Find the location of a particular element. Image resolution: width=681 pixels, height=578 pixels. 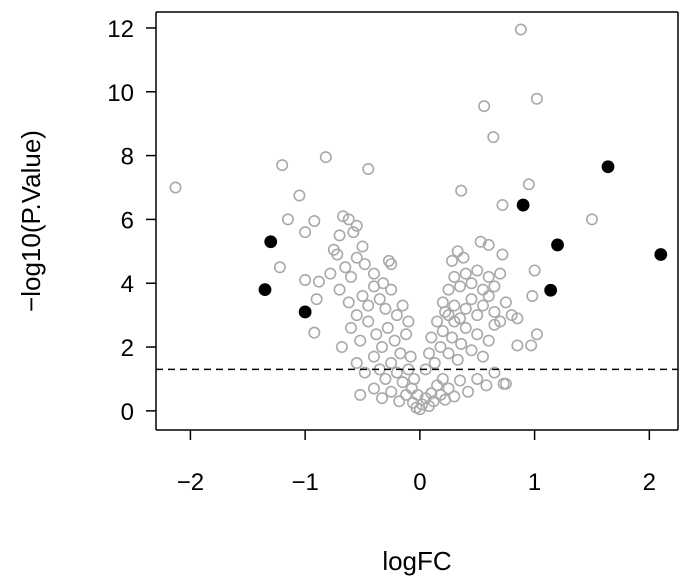

y-tick-label: 2 is located at coordinates (127, 348).